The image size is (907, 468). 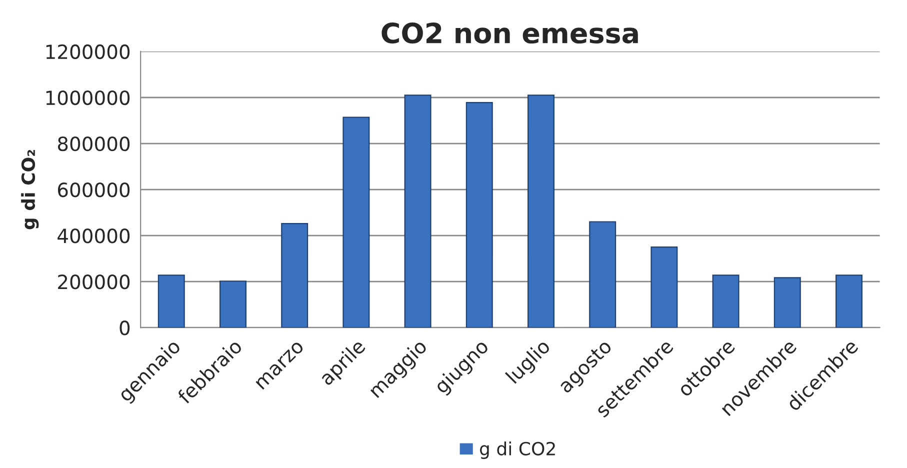 I want to click on y-tick-label: 1000000, so click(x=88, y=98).